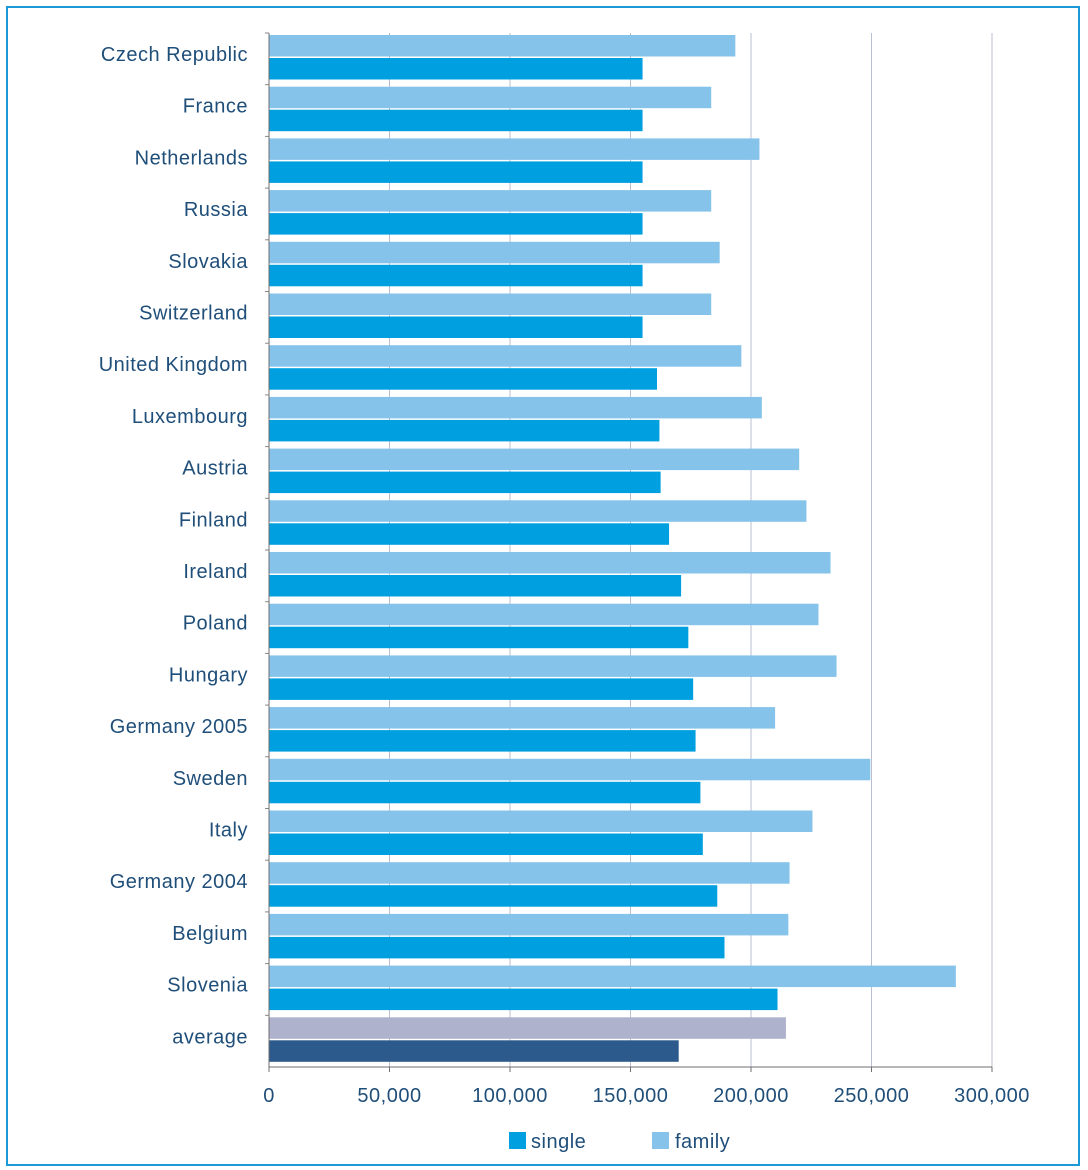 The image size is (1088, 1170). Describe the element at coordinates (215, 572) in the screenshot. I see `category-label: Ireland` at that location.